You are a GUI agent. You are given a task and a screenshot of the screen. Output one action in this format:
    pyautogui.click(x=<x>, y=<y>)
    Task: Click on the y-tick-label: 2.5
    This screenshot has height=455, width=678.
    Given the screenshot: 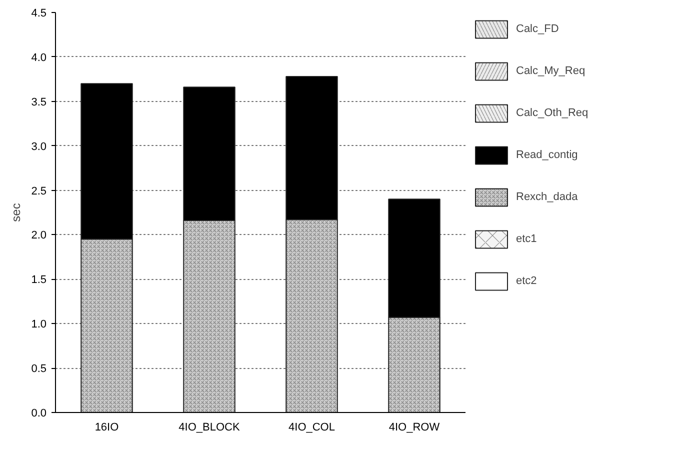 What is the action you would take?
    pyautogui.click(x=39, y=191)
    